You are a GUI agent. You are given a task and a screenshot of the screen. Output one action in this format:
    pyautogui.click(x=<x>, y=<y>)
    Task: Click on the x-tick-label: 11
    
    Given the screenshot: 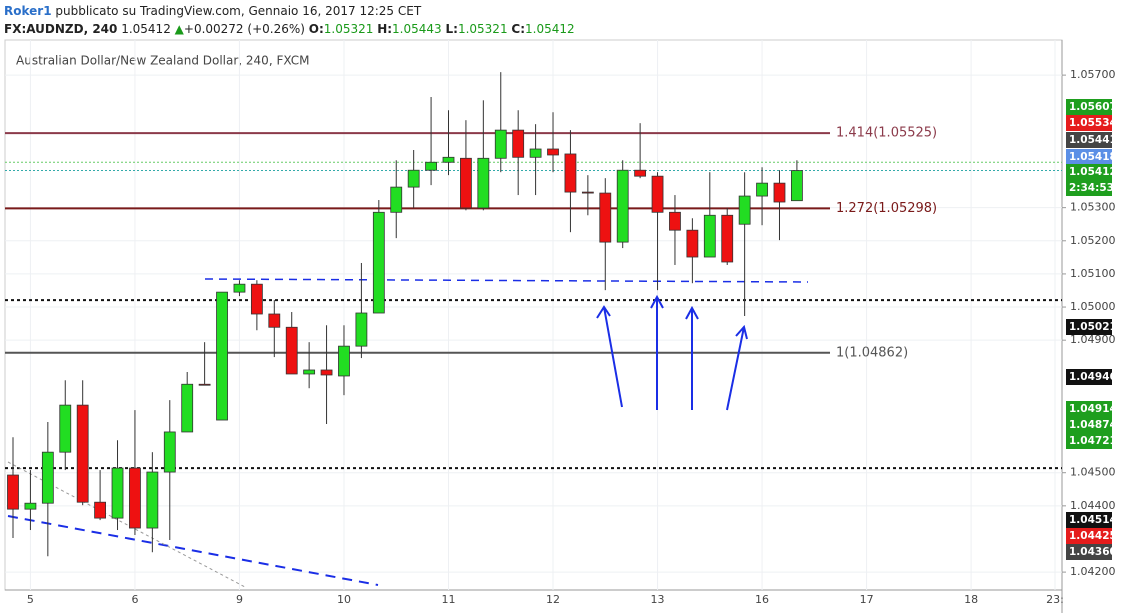 What is the action you would take?
    pyautogui.click(x=449, y=599)
    